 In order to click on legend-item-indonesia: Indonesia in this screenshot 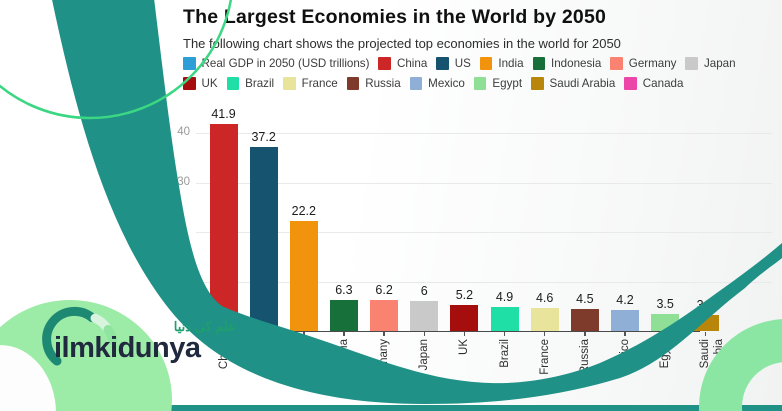, I will do `click(567, 63)`.